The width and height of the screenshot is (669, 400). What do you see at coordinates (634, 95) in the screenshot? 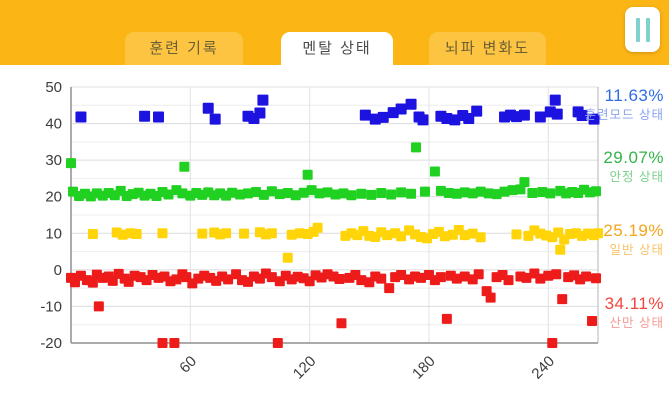
I see `legend-training-mode-percent: 11.63%` at bounding box center [634, 95].